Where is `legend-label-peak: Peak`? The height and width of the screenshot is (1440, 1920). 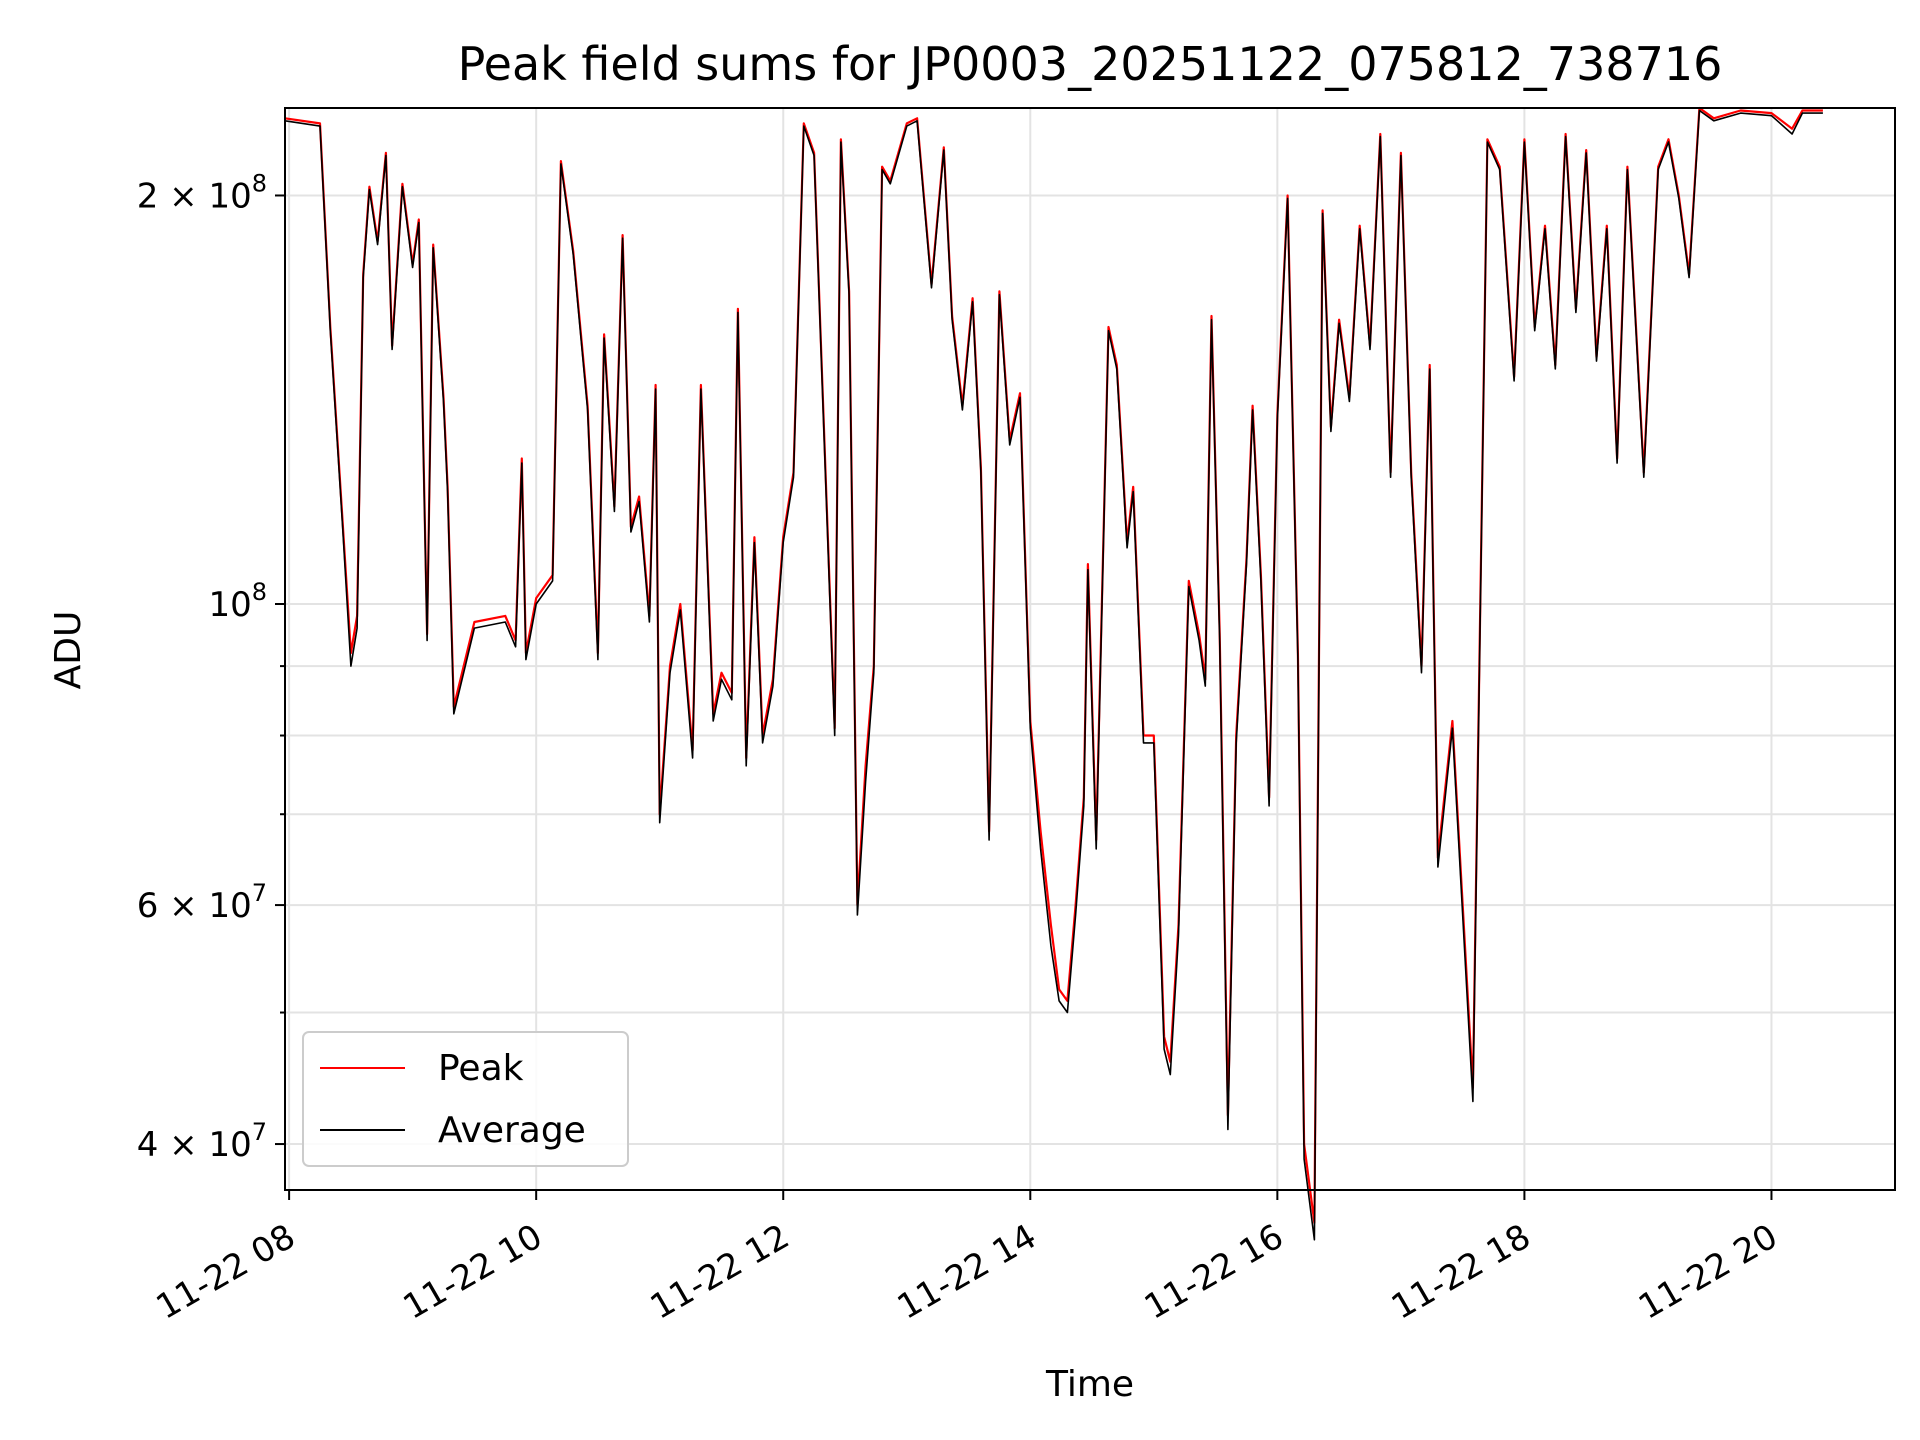
legend-label-peak: Peak is located at coordinates (481, 1068).